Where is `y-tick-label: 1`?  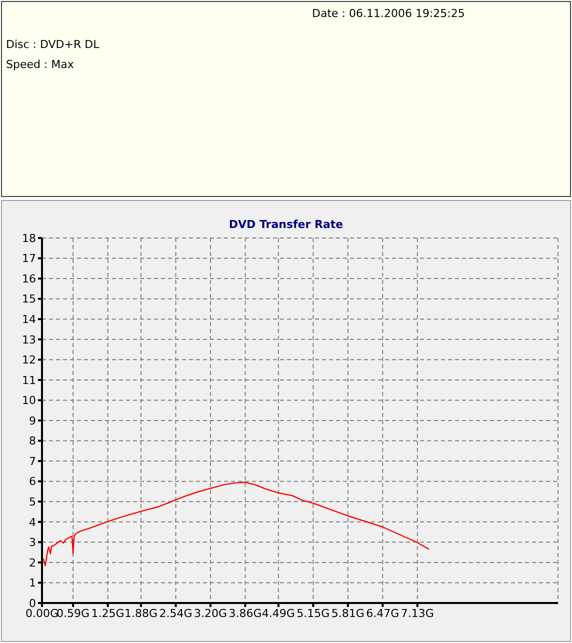
y-tick-label: 1 is located at coordinates (32, 583).